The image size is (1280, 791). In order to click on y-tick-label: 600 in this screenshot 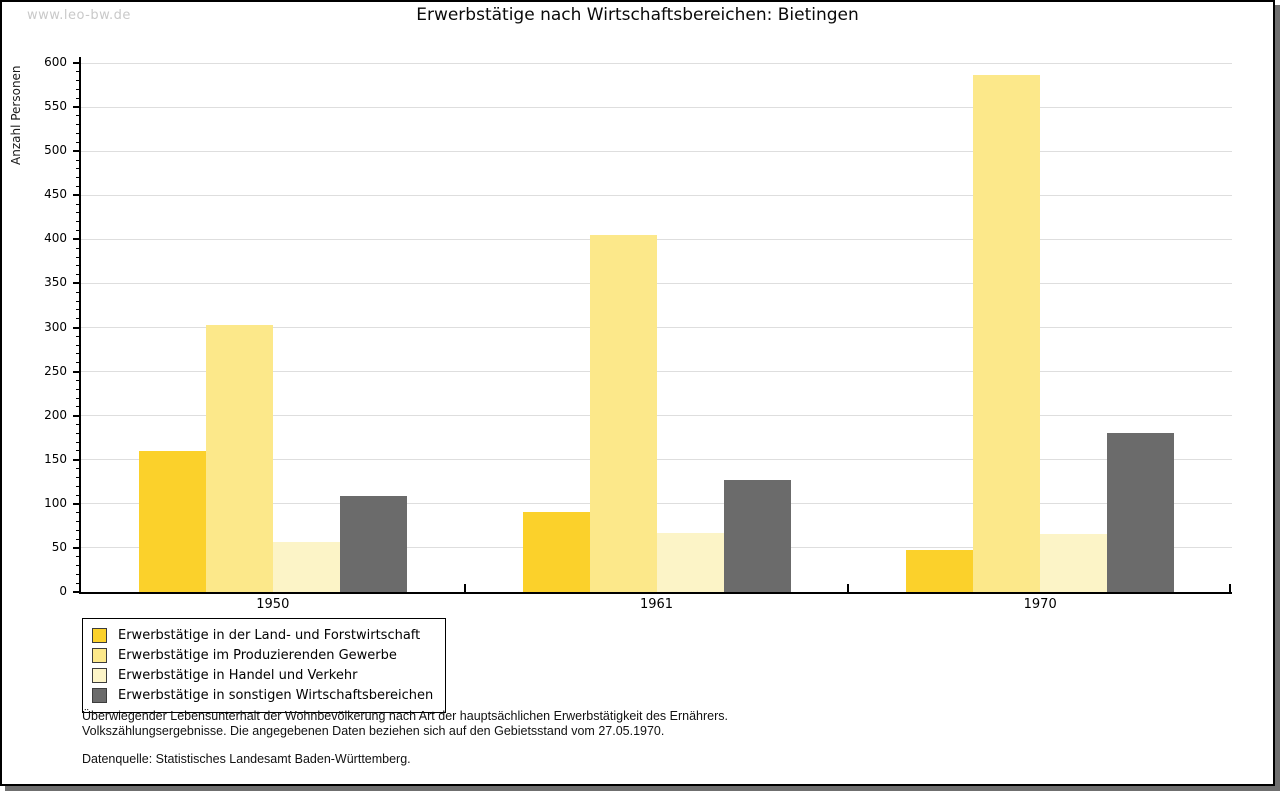, I will do `click(55, 62)`.